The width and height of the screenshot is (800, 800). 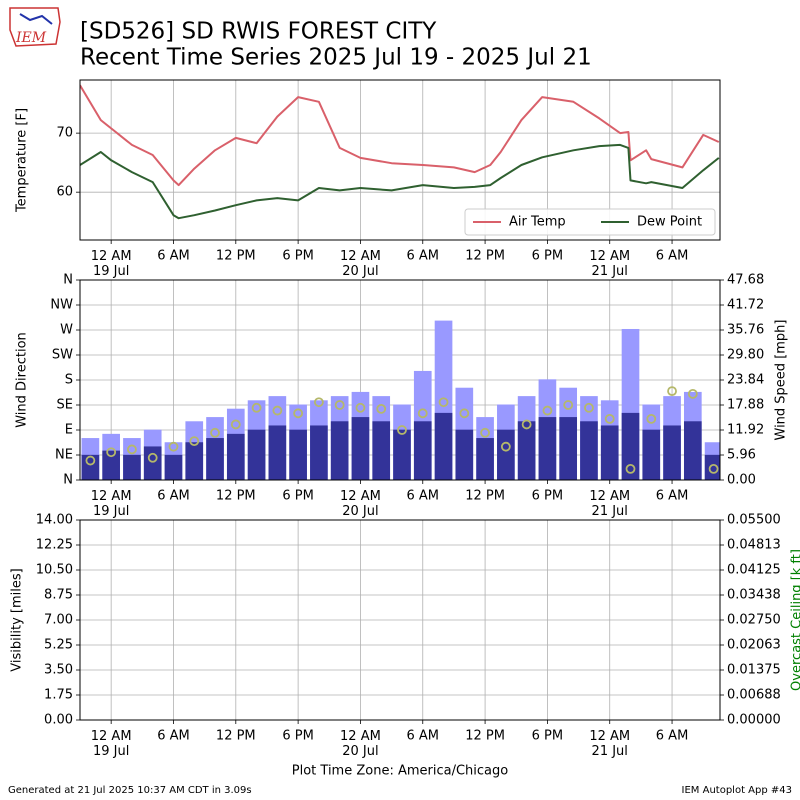 What do you see at coordinates (590, 222) in the screenshot?
I see `legend-box` at bounding box center [590, 222].